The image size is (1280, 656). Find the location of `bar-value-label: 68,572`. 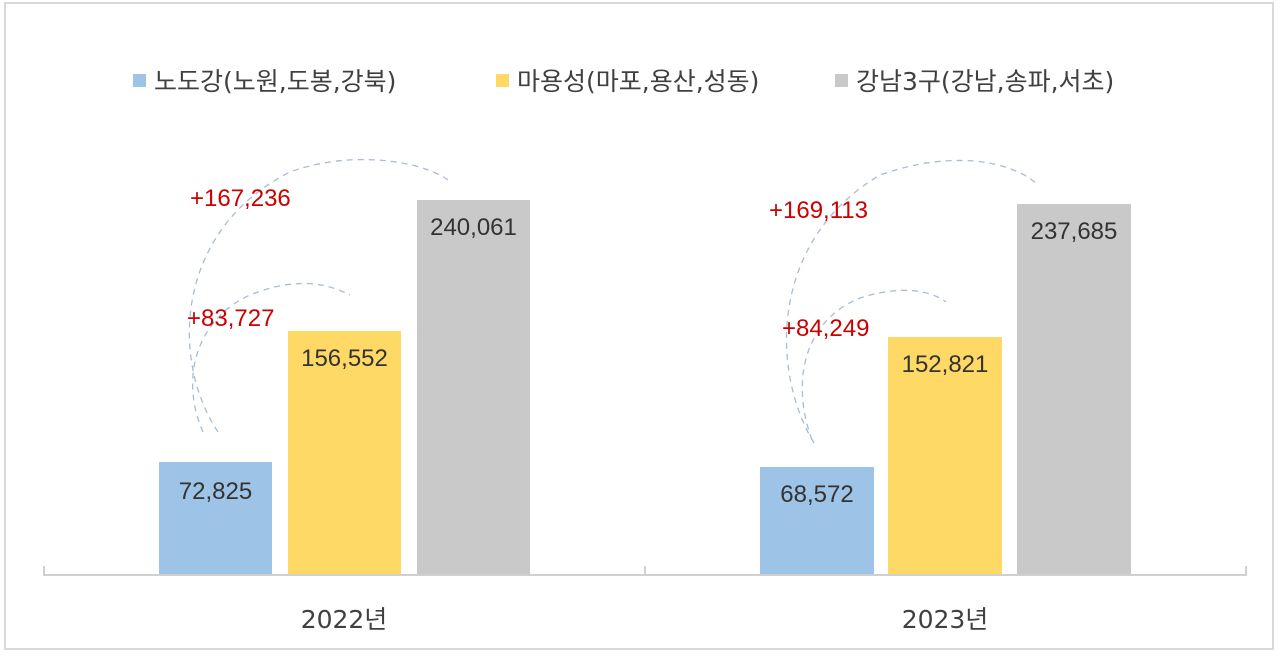

bar-value-label: 68,572 is located at coordinates (817, 494).